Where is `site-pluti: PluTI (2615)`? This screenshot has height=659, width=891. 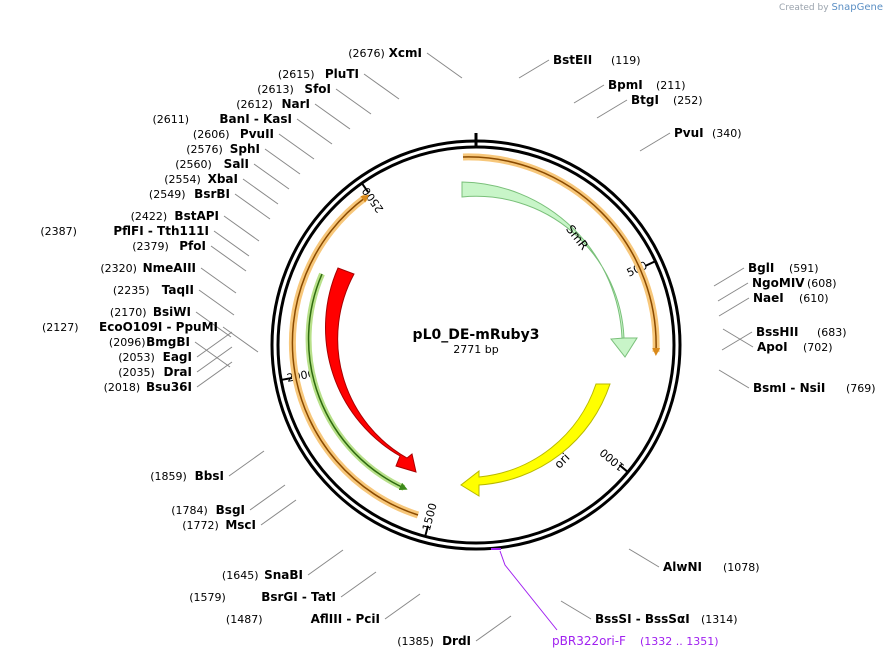 site-pluti: PluTI (2615) is located at coordinates (339, 83).